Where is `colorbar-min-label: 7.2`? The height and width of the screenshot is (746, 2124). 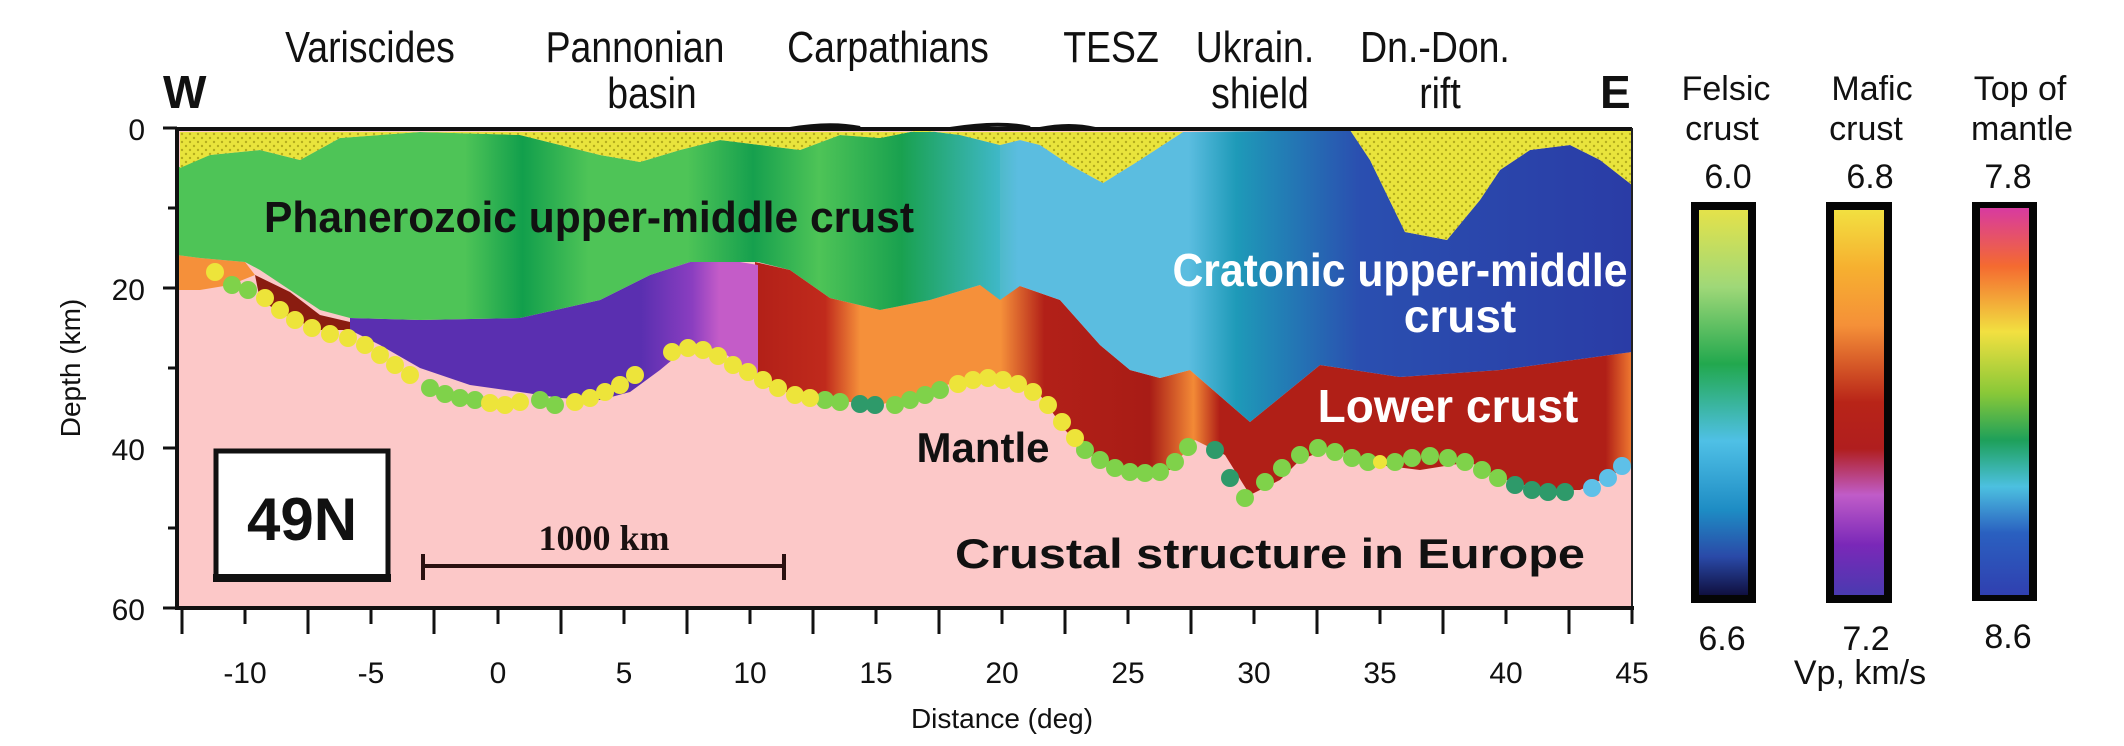
colorbar-min-label: 7.2 is located at coordinates (1865, 639).